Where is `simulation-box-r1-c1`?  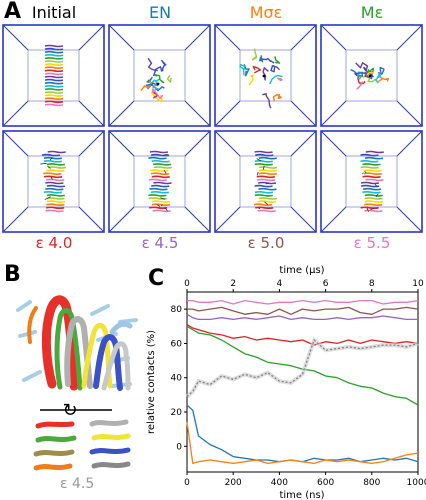 simulation-box-r1-c1 is located at coordinates (159, 181).